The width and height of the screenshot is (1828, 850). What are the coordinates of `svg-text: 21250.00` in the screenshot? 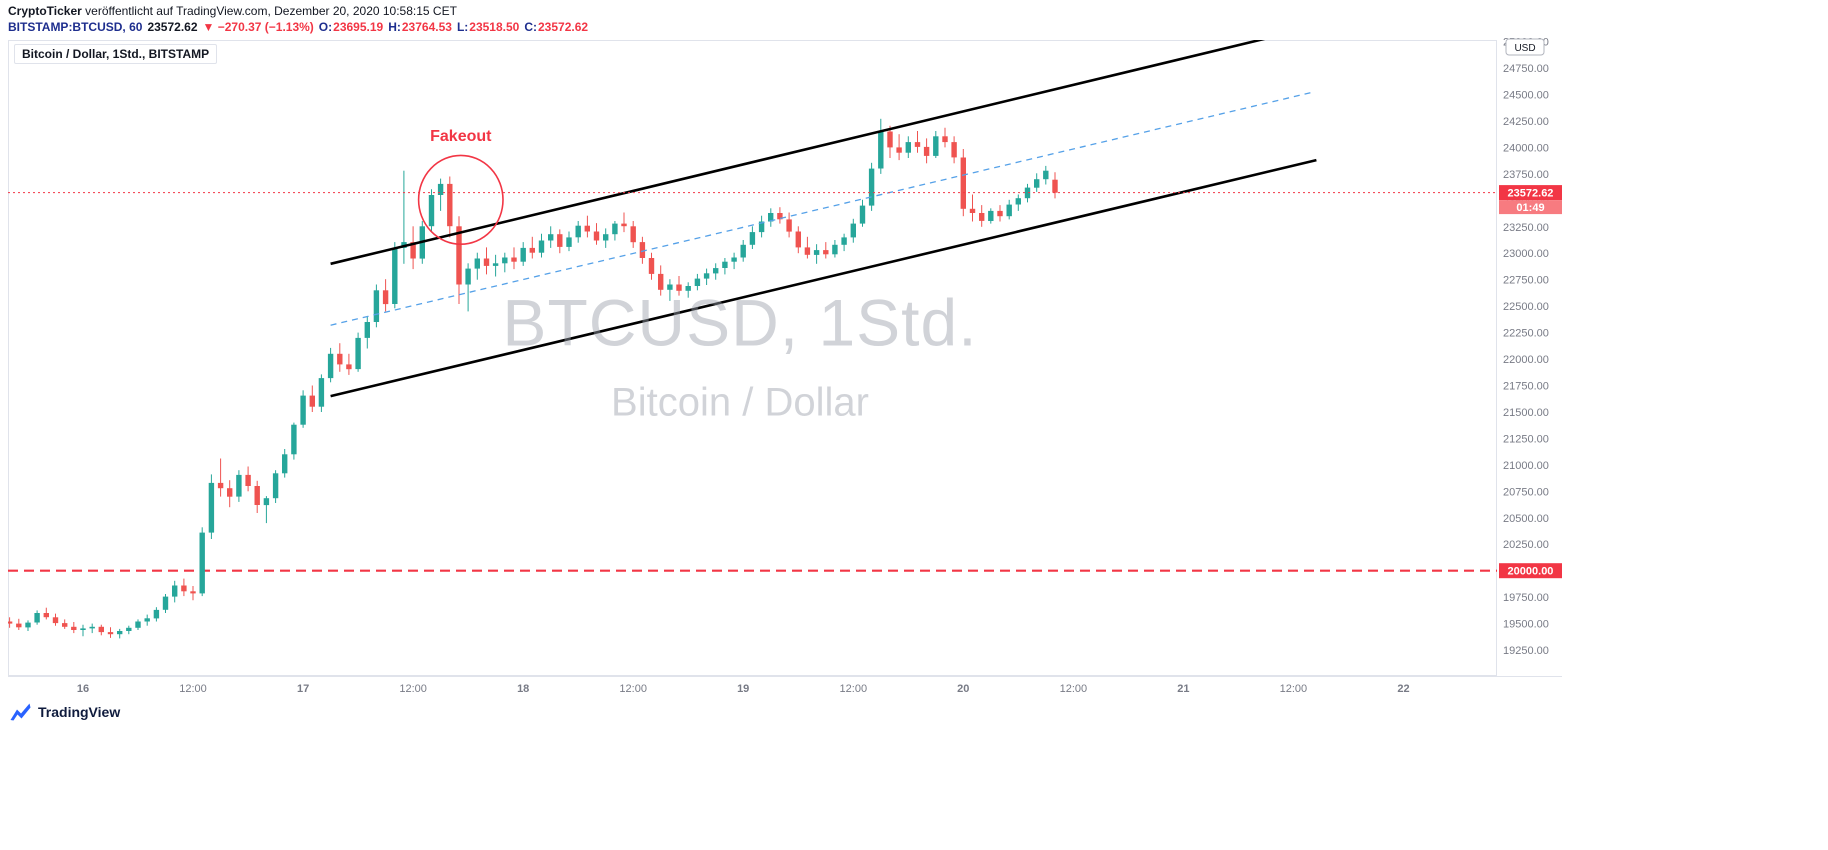 It's located at (1526, 439).